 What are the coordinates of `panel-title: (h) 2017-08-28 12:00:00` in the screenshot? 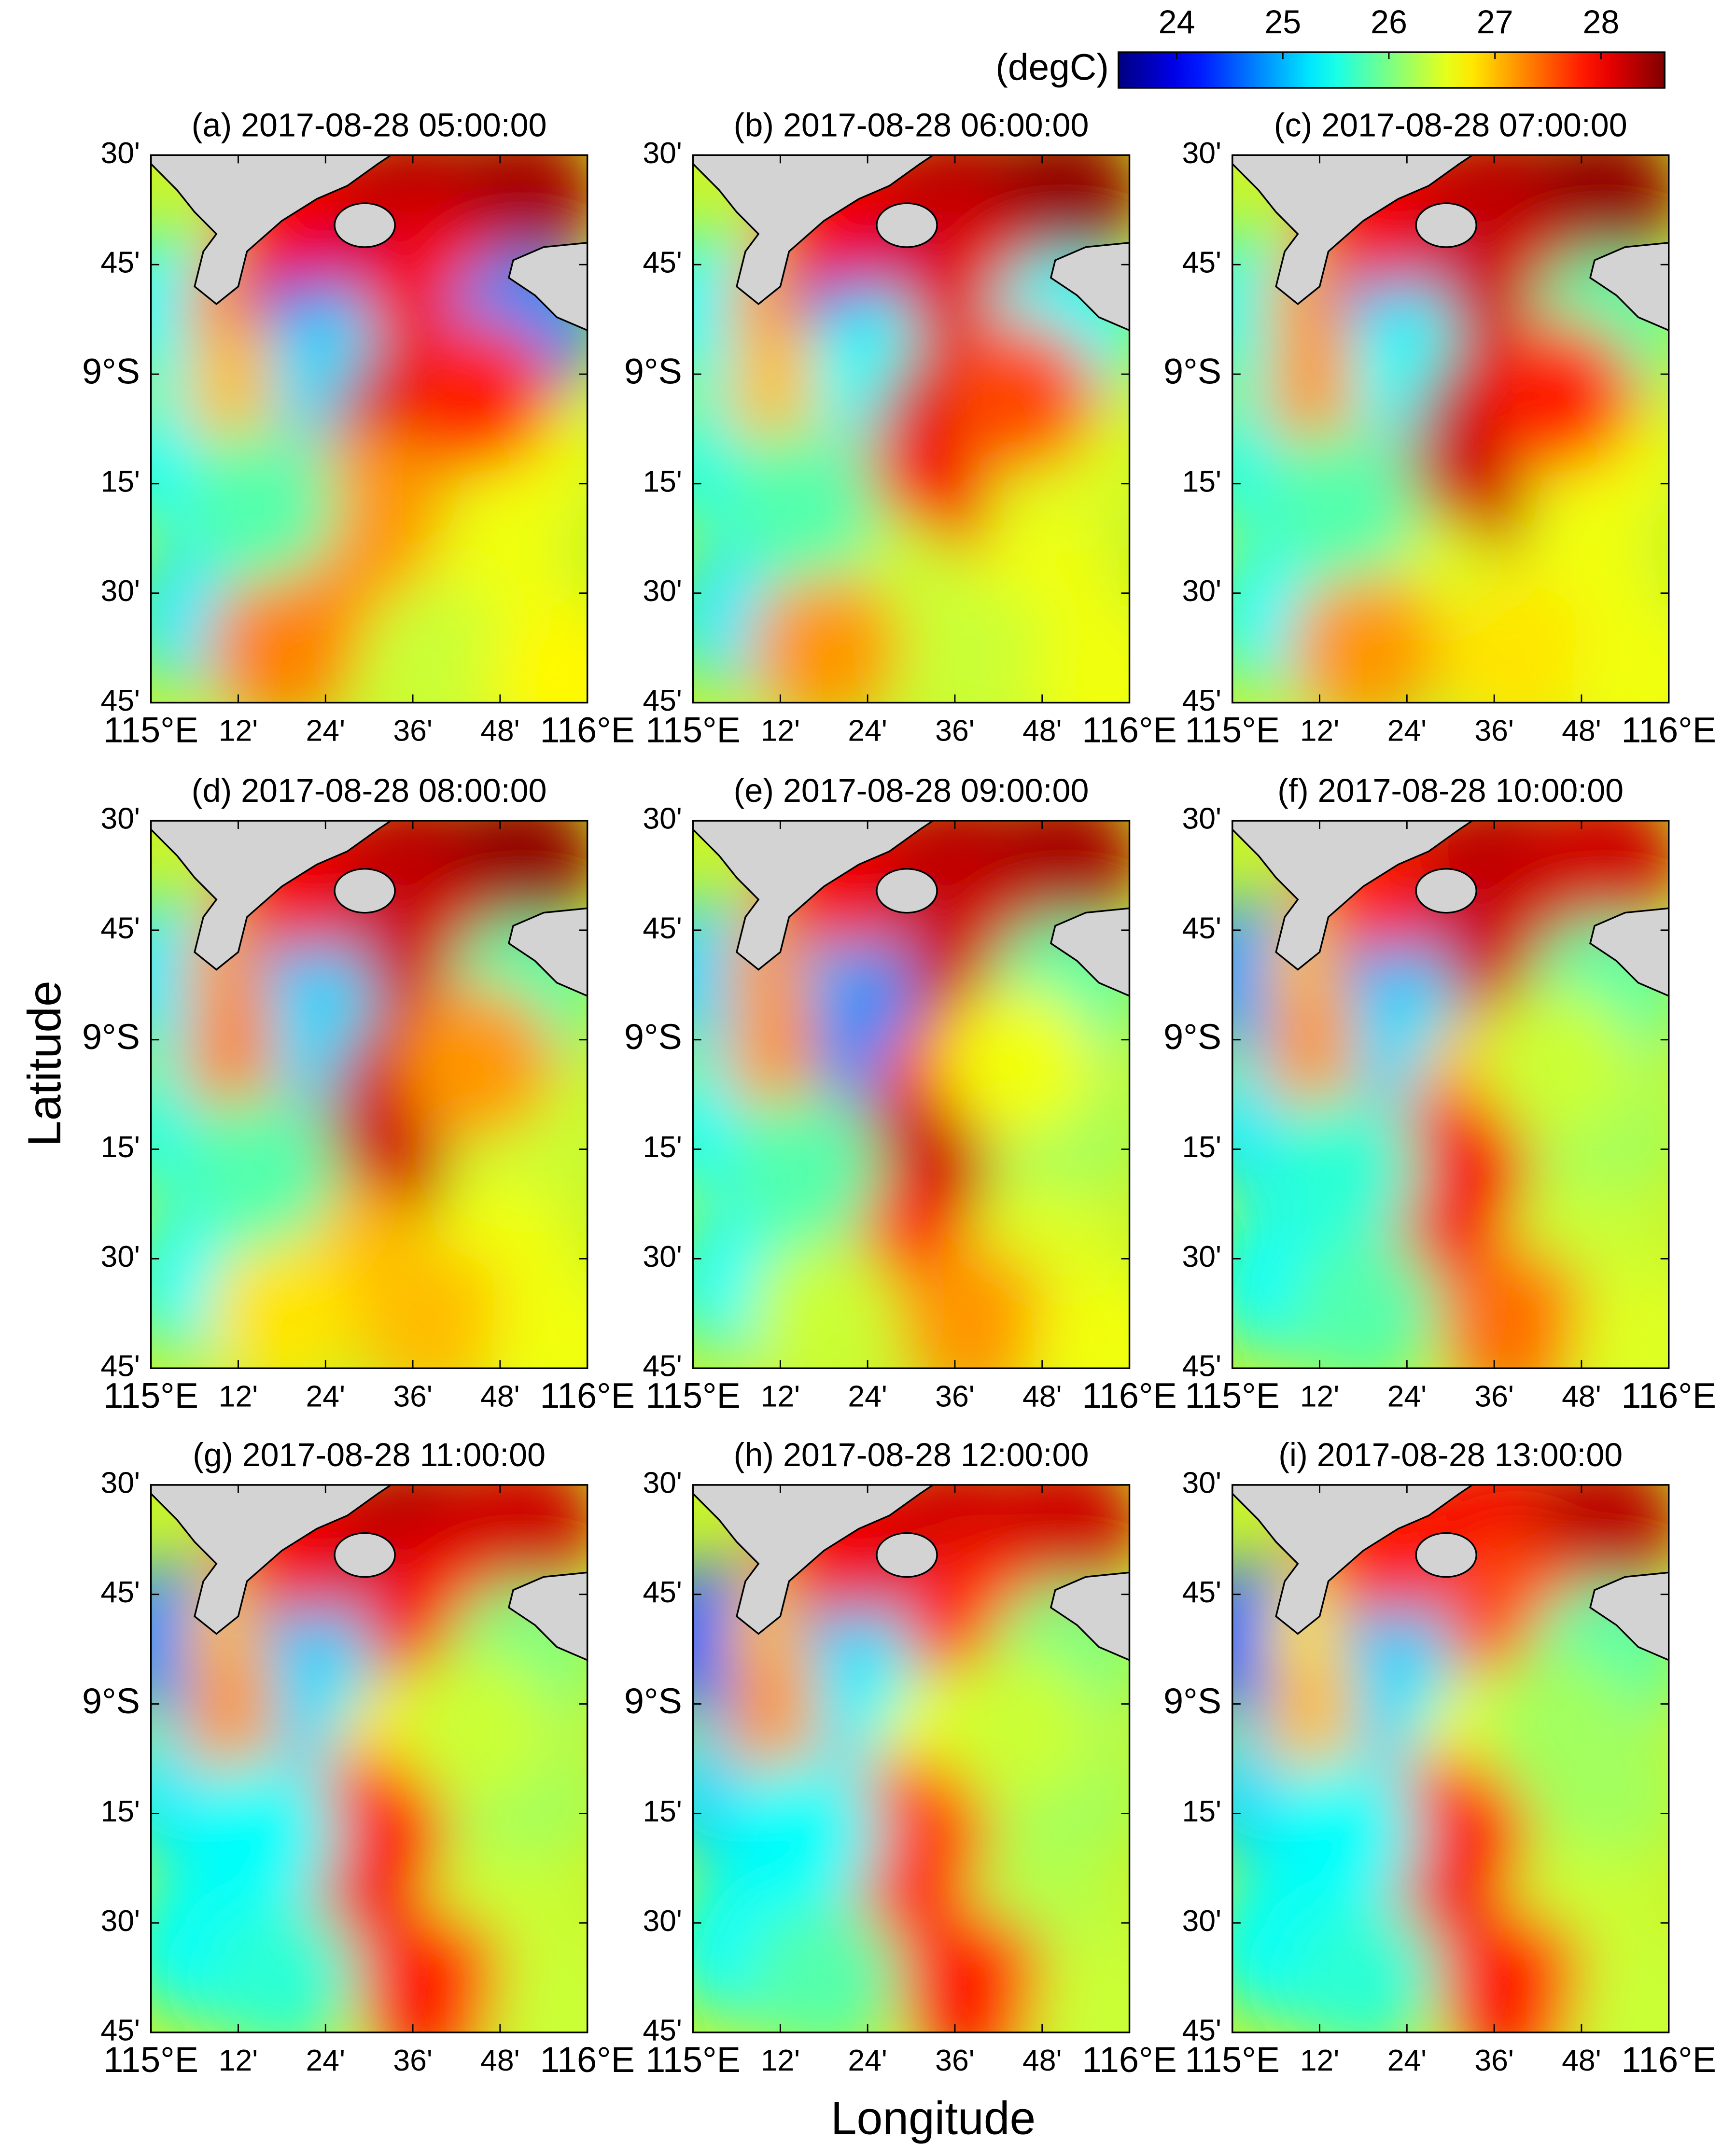 It's located at (912, 1455).